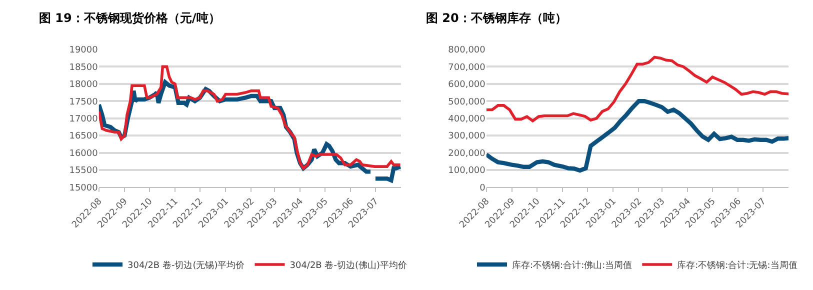  I want to click on y-tick-label: 200,000, so click(467, 153).